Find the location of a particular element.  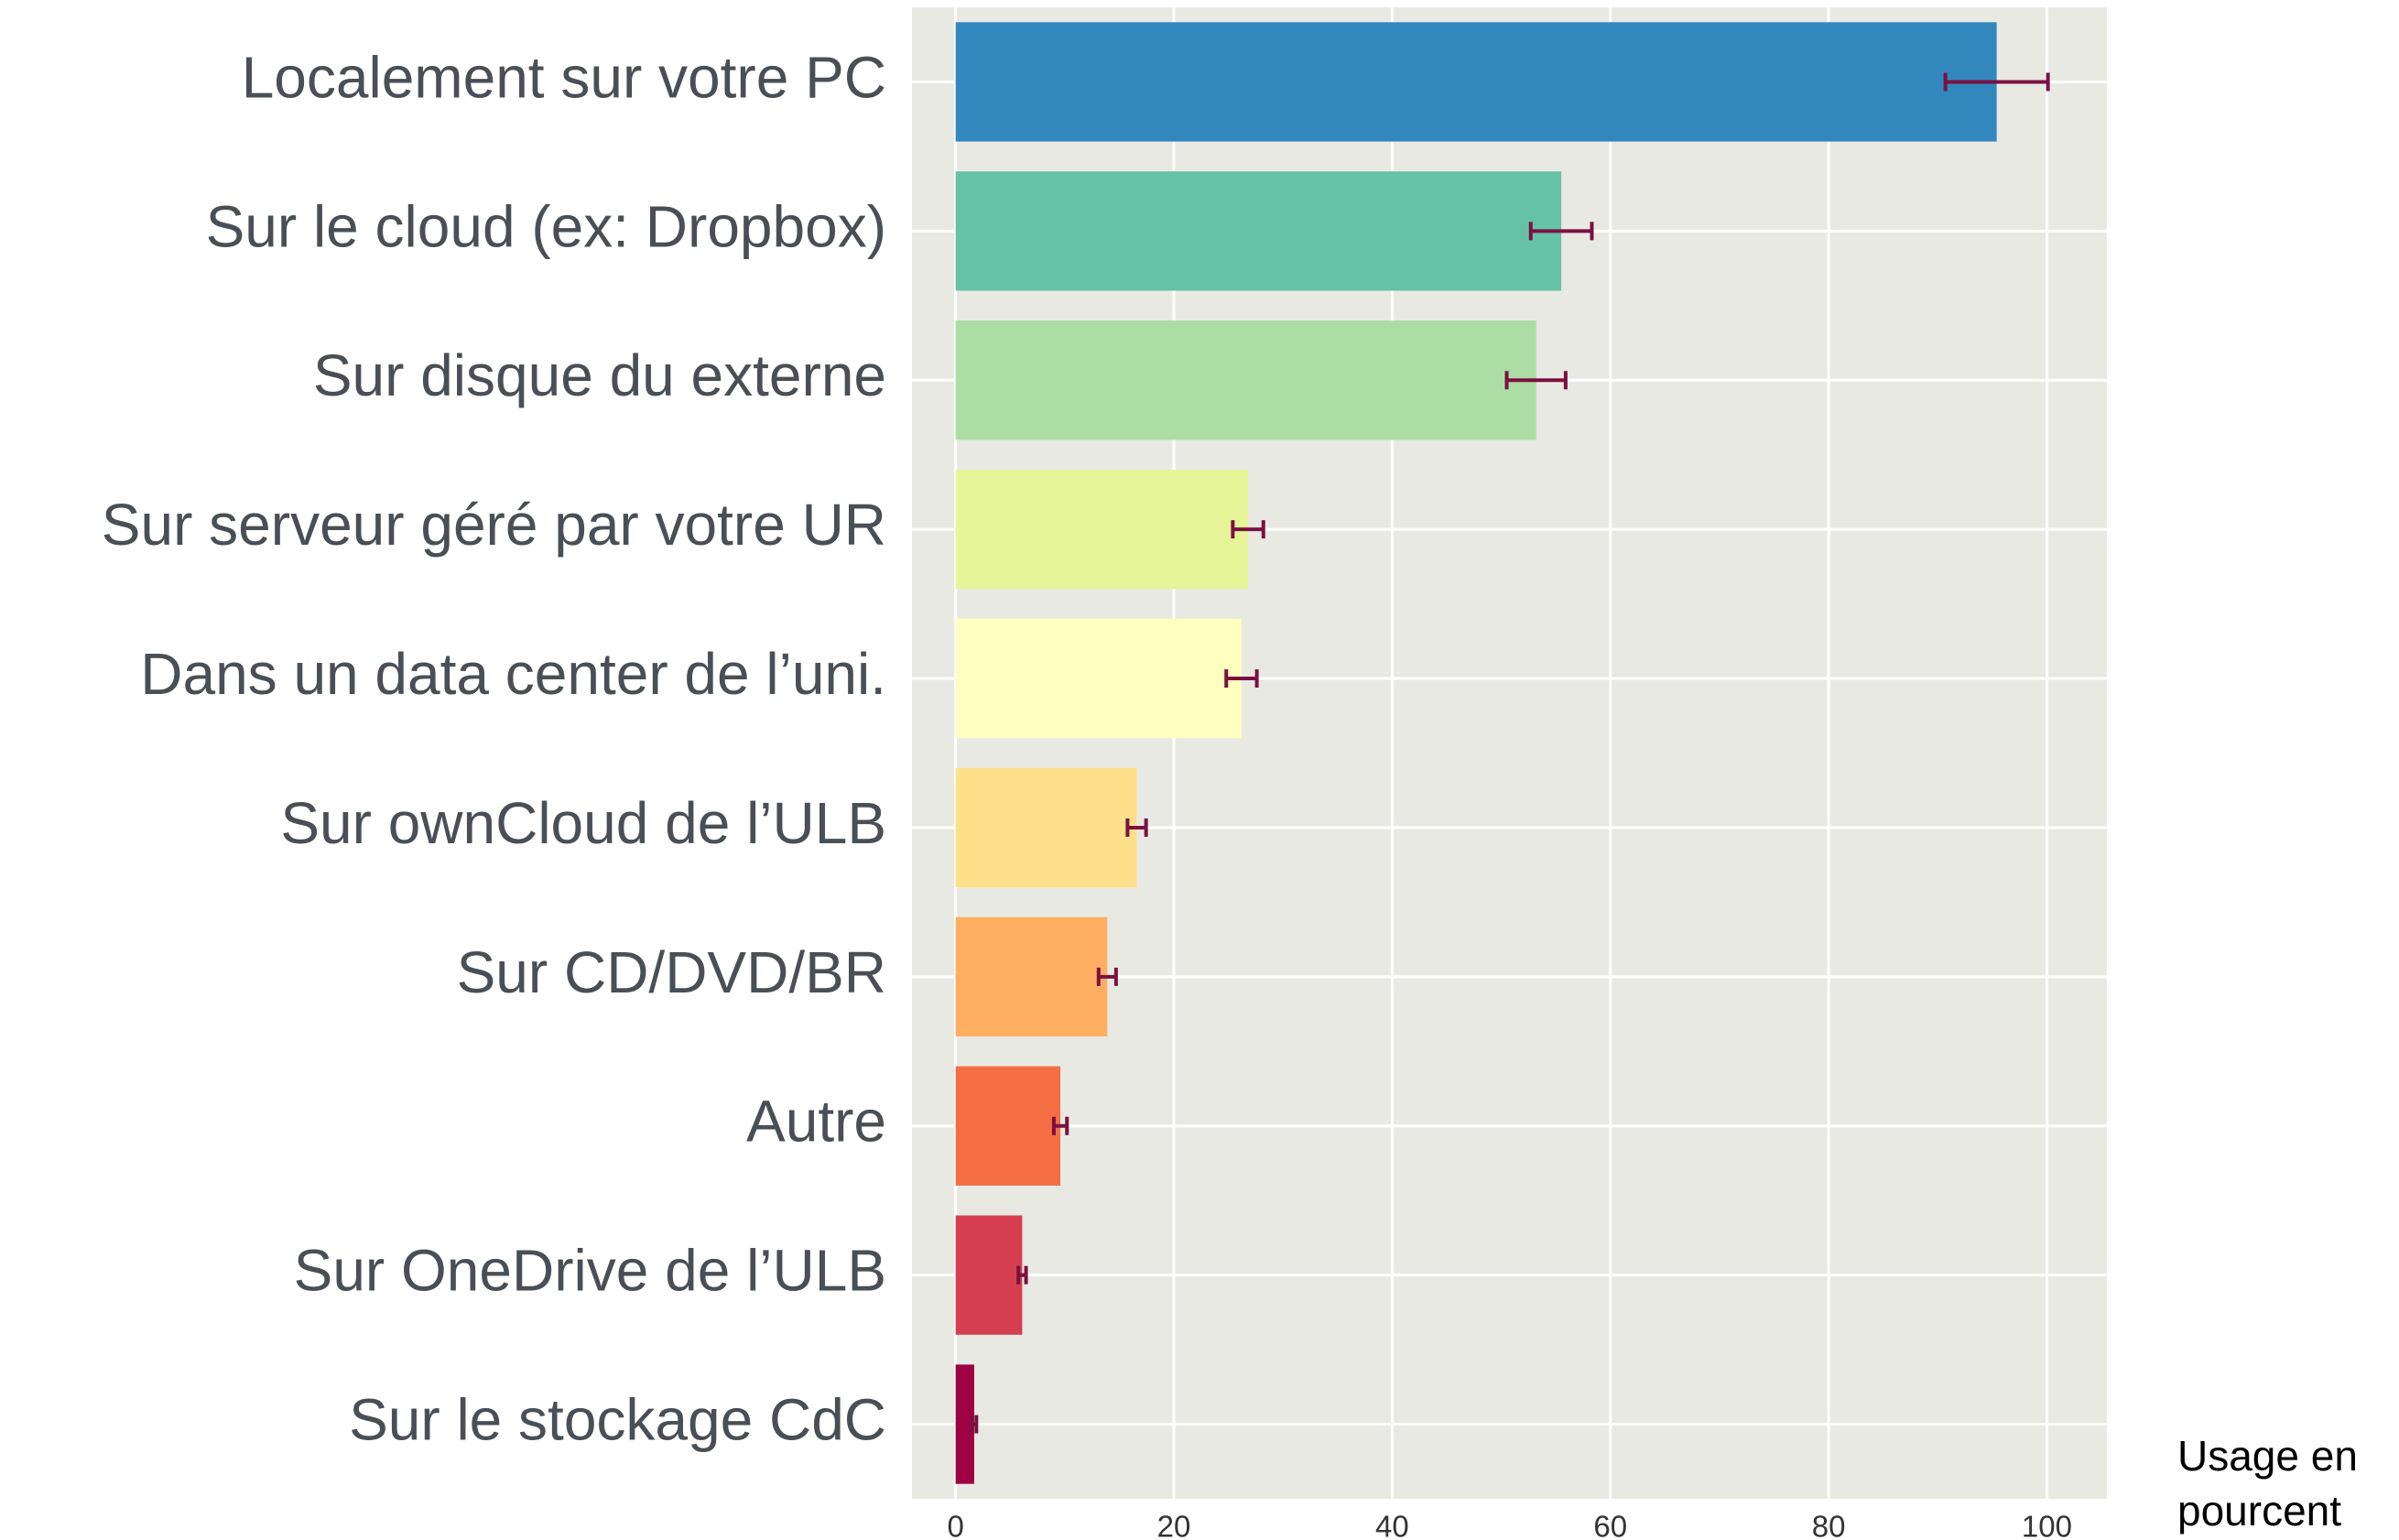

y-tick-label: Sur serveur géré par votre UR is located at coordinates (494, 525).